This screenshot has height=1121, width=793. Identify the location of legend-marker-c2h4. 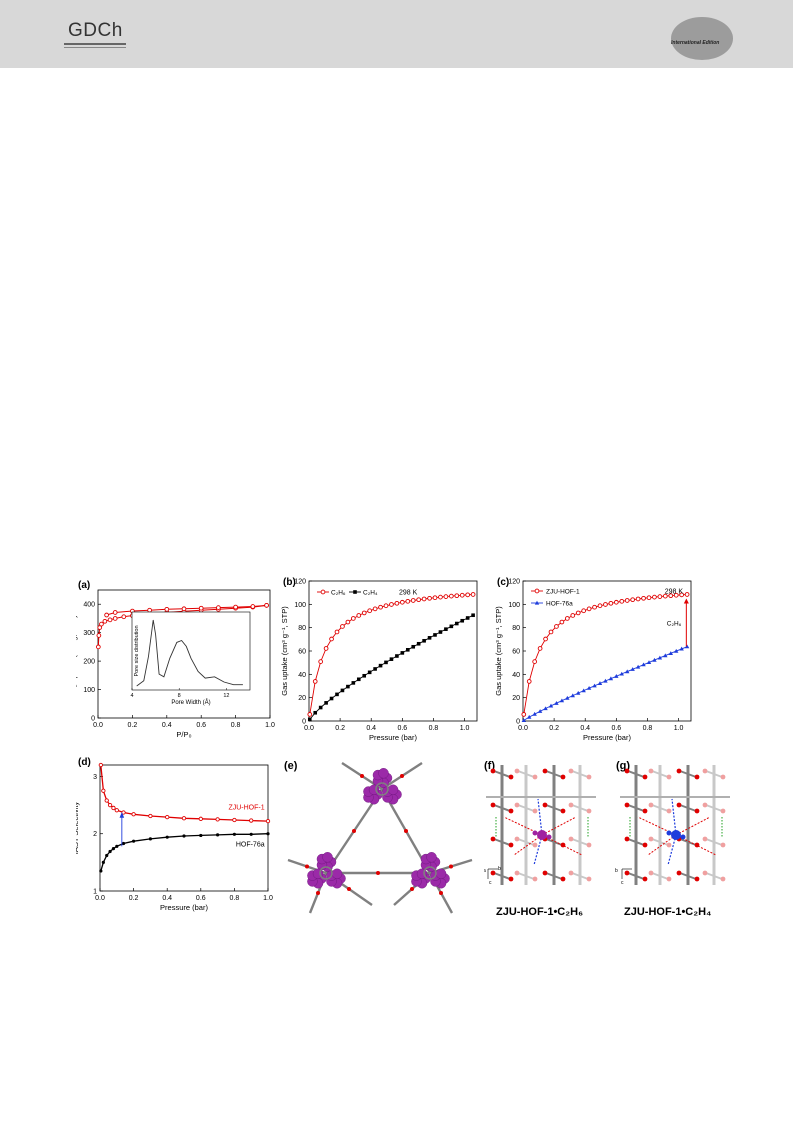
(355, 592).